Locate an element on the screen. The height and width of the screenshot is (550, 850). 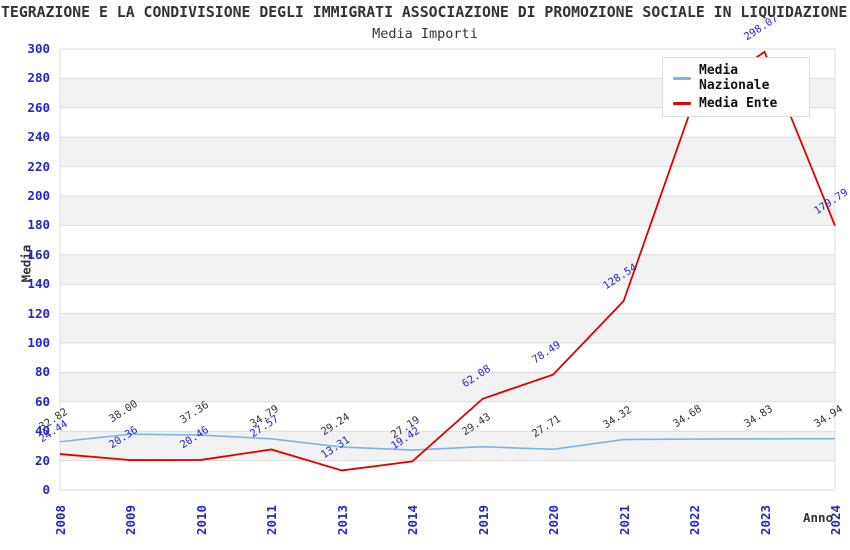
legend: Media Nazionale Media Ente is located at coordinates (736, 87).